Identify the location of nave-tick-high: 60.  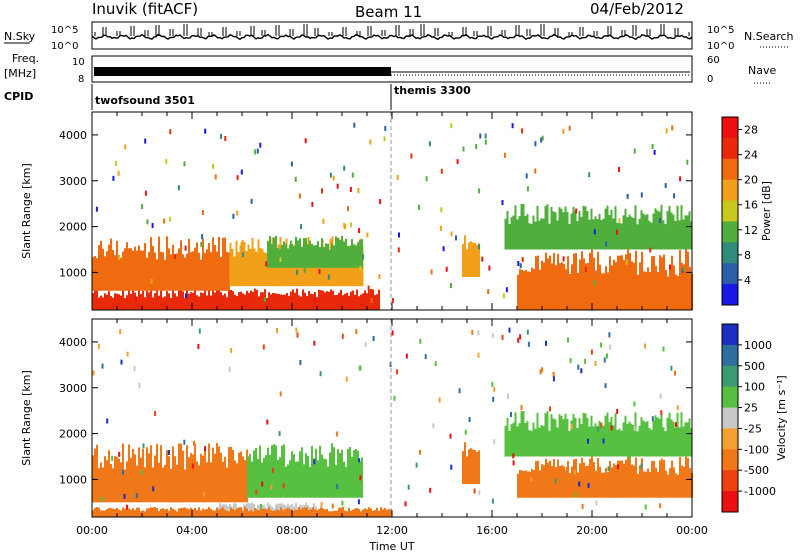
(713, 60).